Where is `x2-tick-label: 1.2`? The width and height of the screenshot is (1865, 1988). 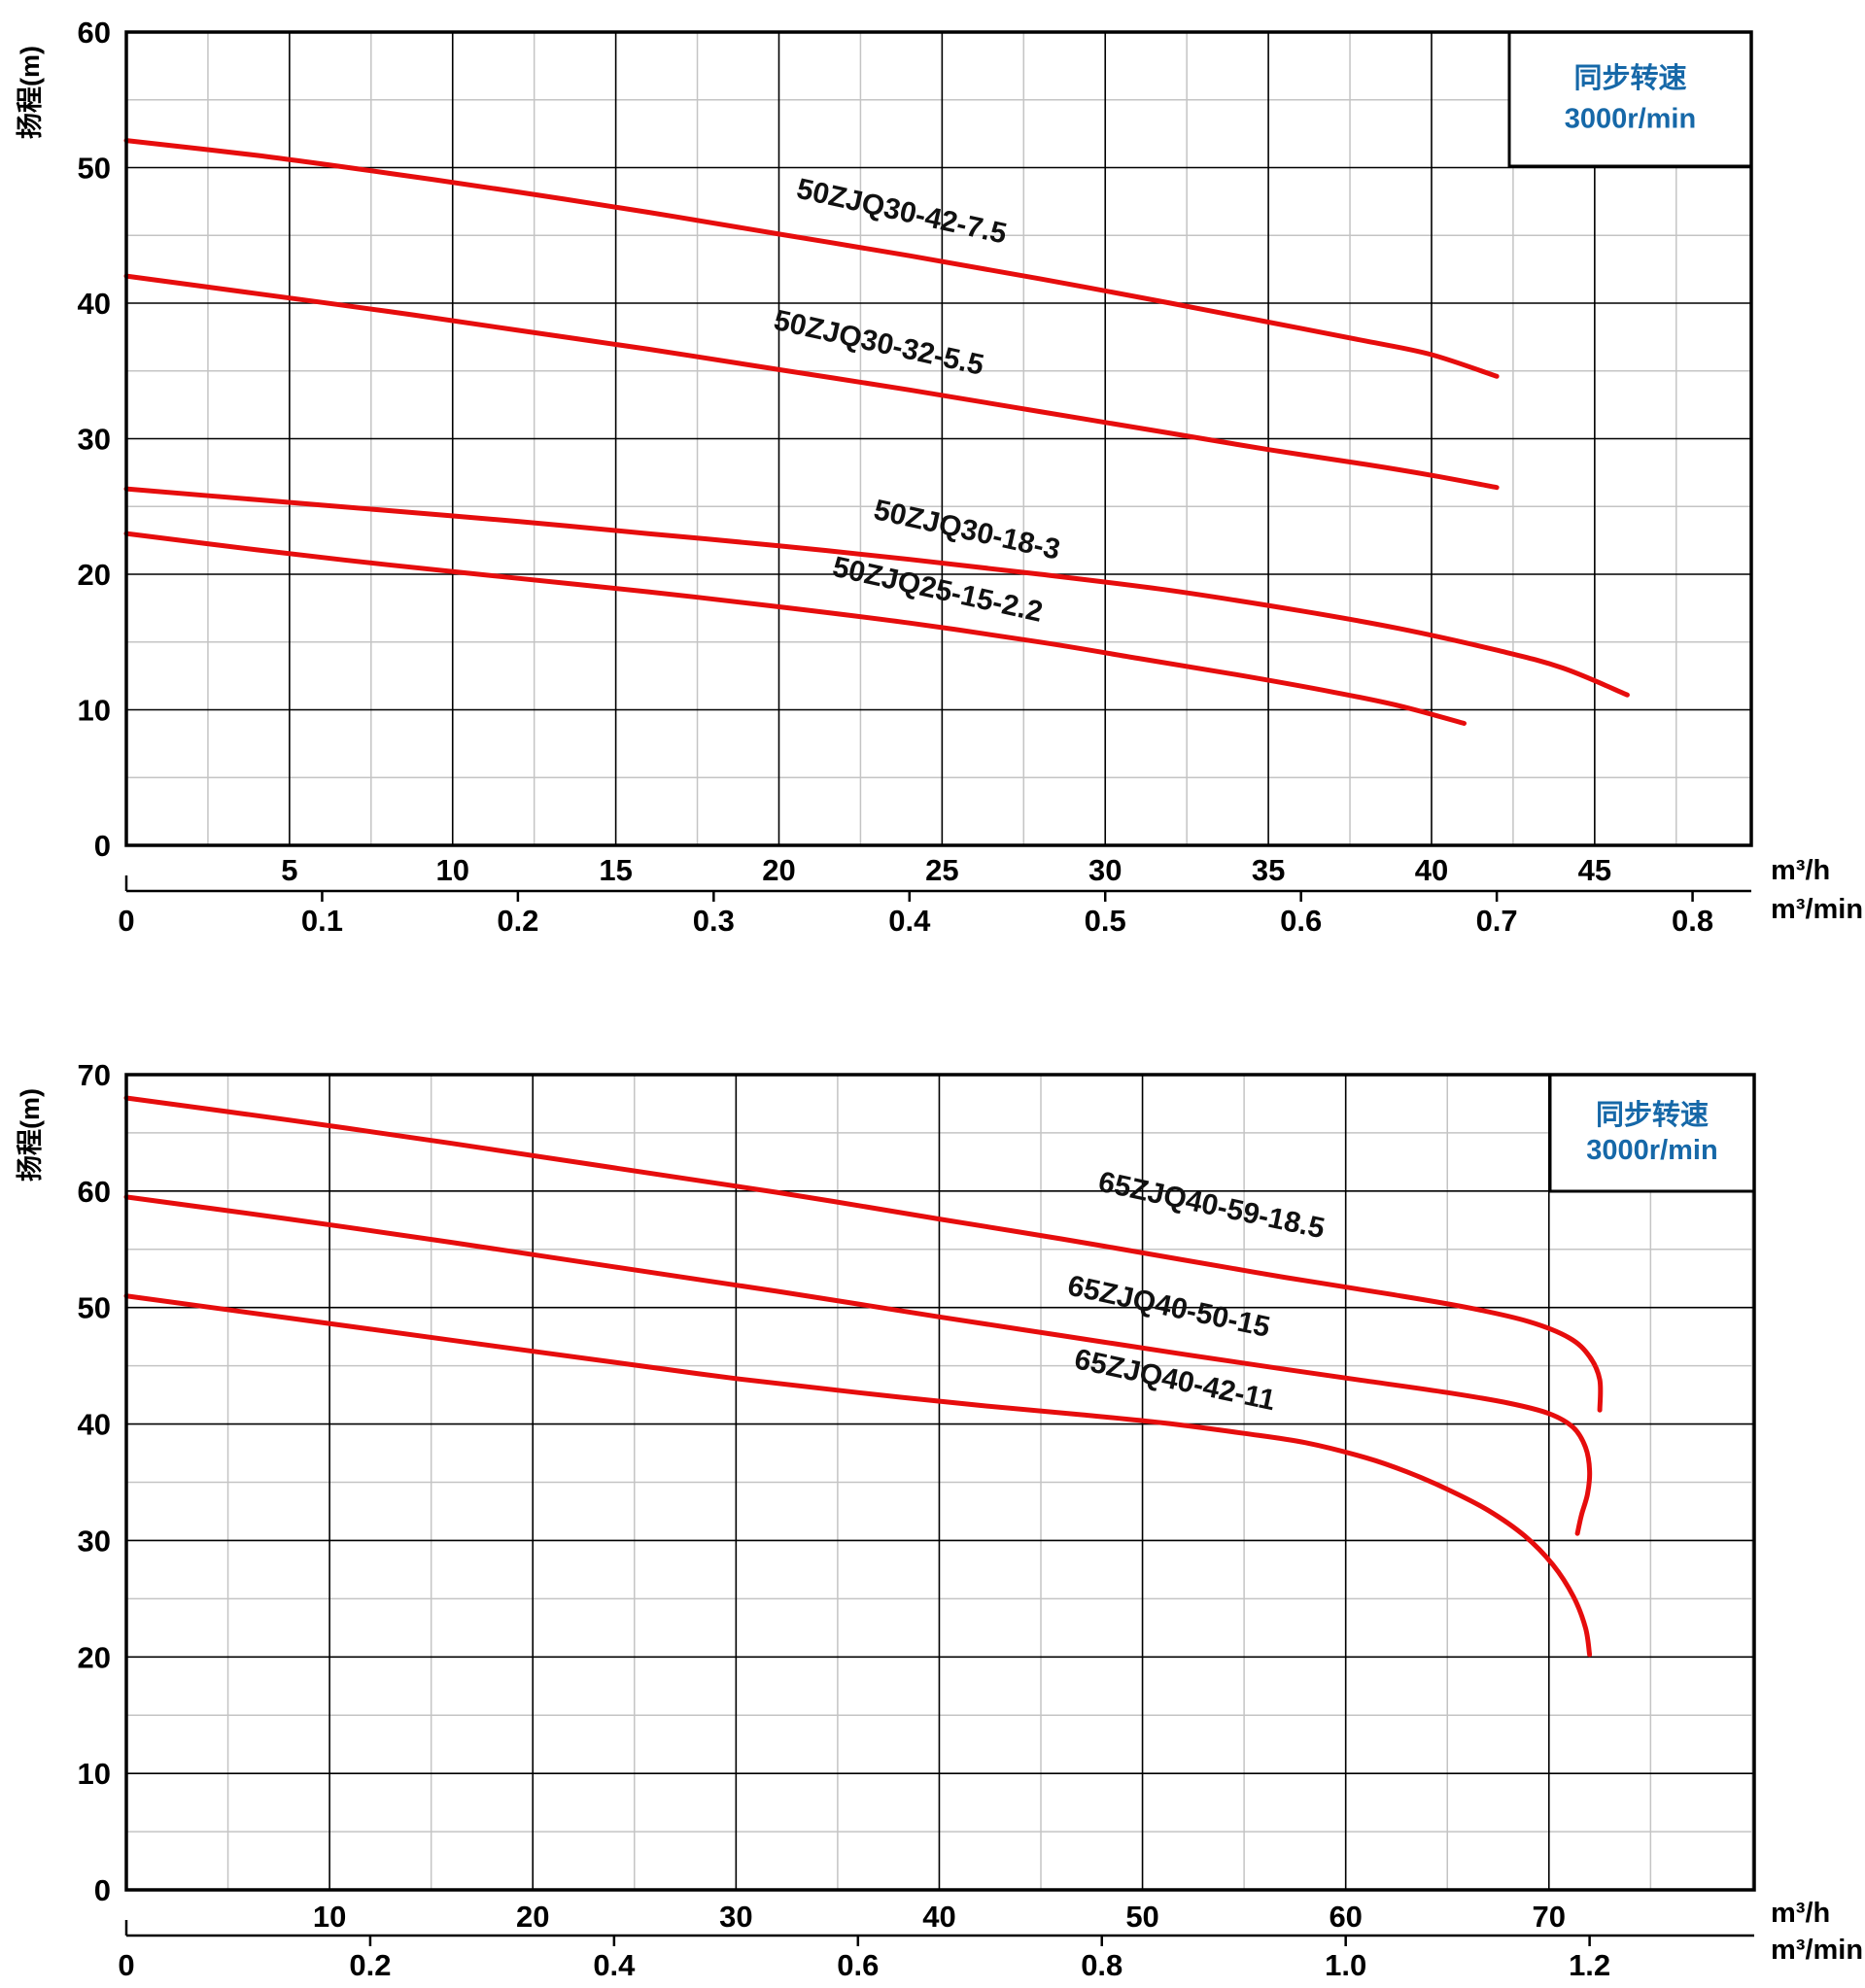
x2-tick-label: 1.2 is located at coordinates (1589, 1965).